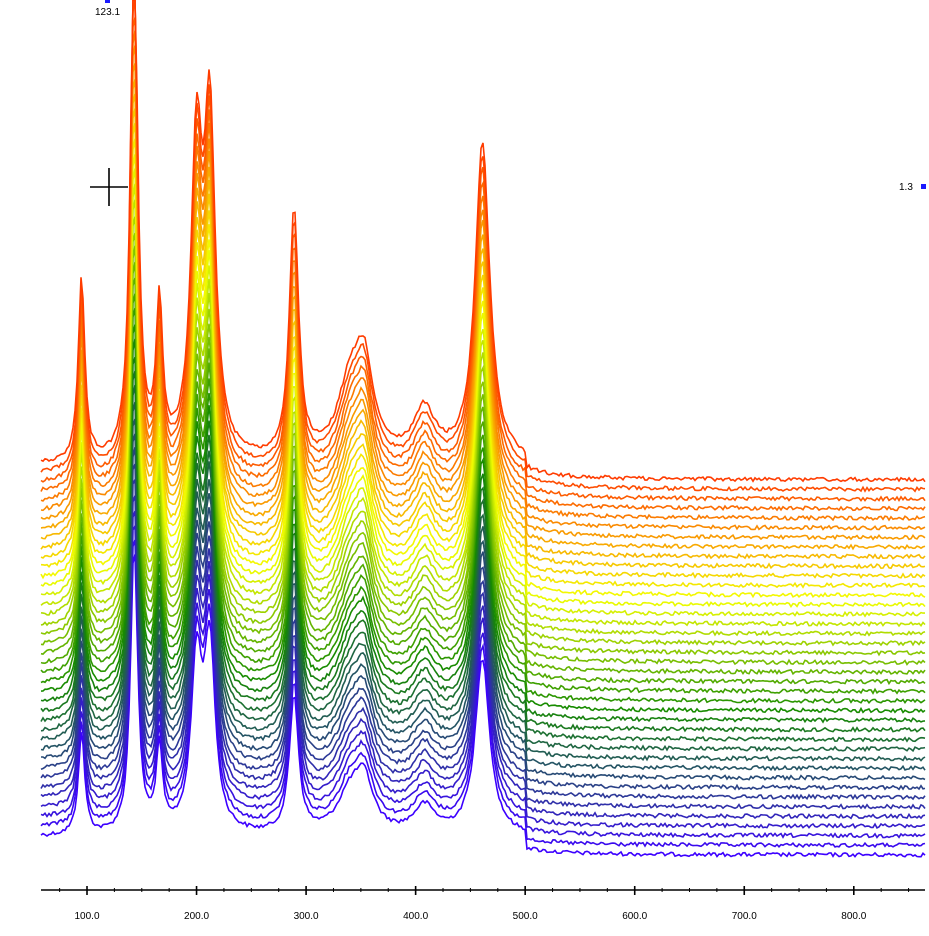  Describe the element at coordinates (107, 12) in the screenshot. I see `top-marker-label: 123.1` at that location.